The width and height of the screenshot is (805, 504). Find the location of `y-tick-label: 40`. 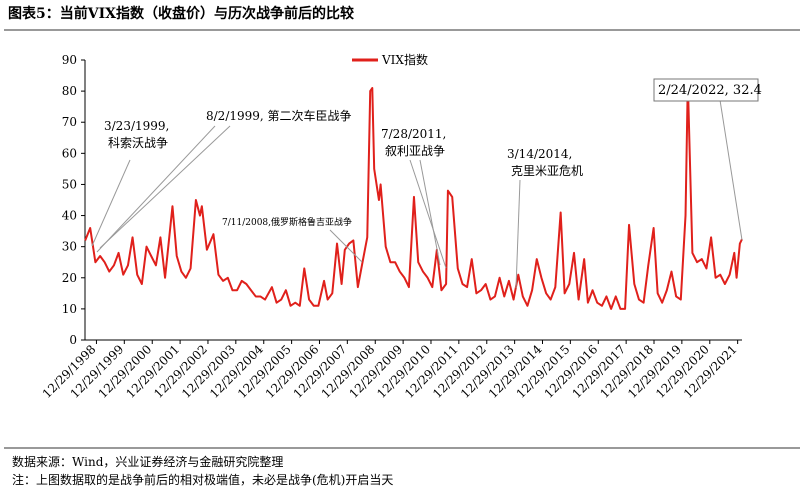

y-tick-label: 40 is located at coordinates (69, 216).